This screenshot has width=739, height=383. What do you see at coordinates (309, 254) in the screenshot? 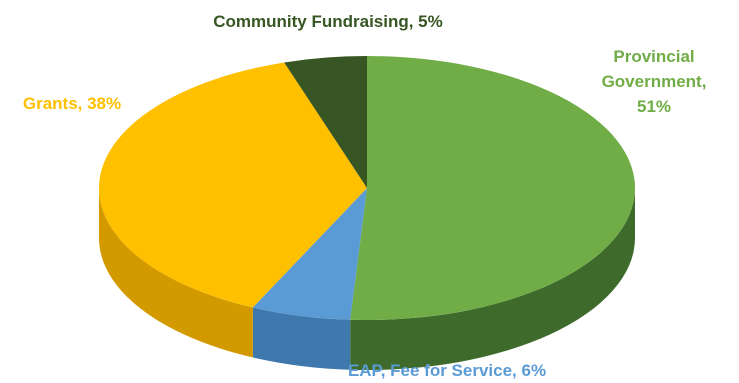
I see `pie-slice-eap-fee-for-service` at bounding box center [309, 254].